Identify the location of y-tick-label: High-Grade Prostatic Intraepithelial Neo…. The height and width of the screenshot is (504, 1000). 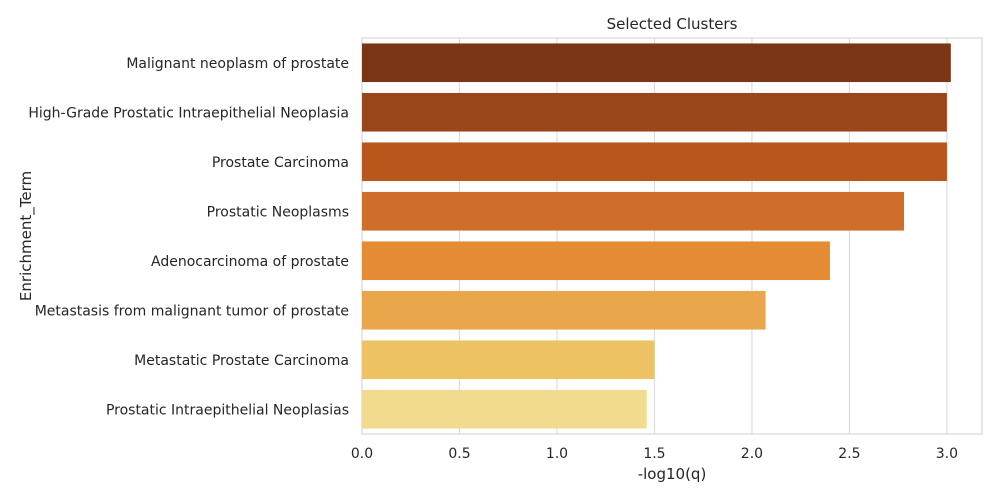
(188, 113).